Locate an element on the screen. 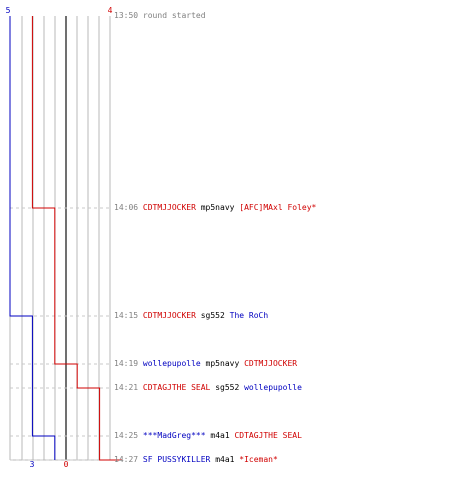  event-row: 14:27 SF PUSSYKILLER m4a1 *Iceman* is located at coordinates (196, 460).